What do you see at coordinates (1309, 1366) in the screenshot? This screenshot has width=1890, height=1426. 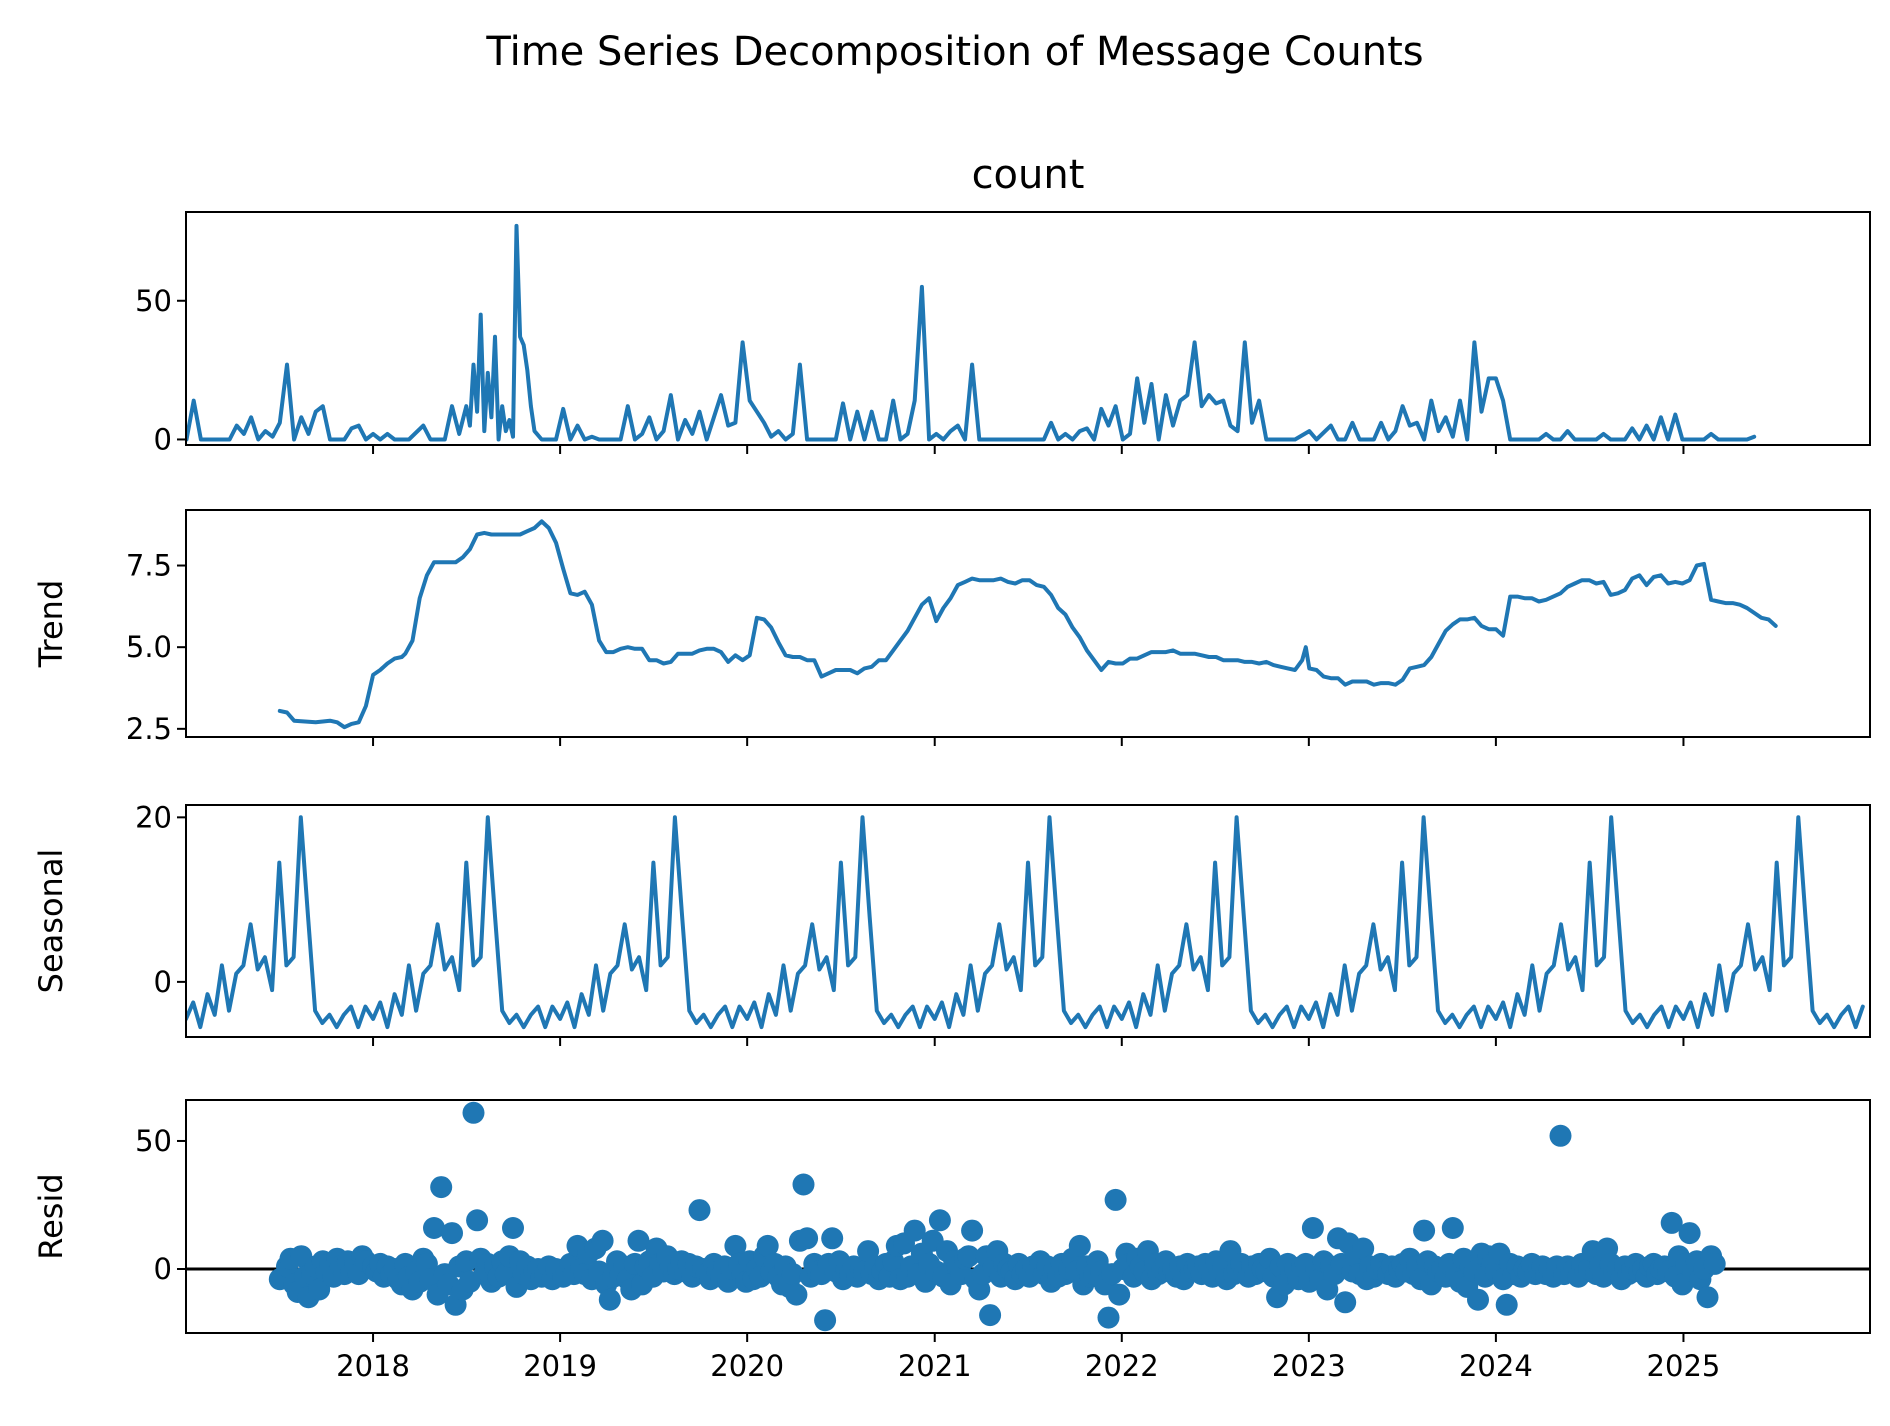 I see `x-tick-label: 2023` at bounding box center [1309, 1366].